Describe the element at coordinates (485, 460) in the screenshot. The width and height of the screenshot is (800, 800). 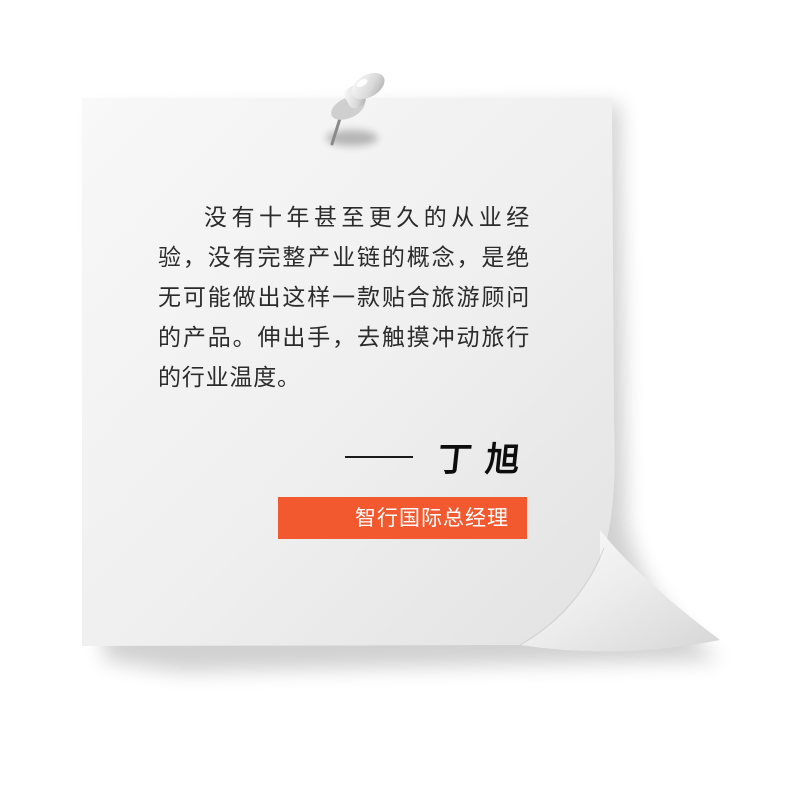
I see `signature-name: 丁旭` at that location.